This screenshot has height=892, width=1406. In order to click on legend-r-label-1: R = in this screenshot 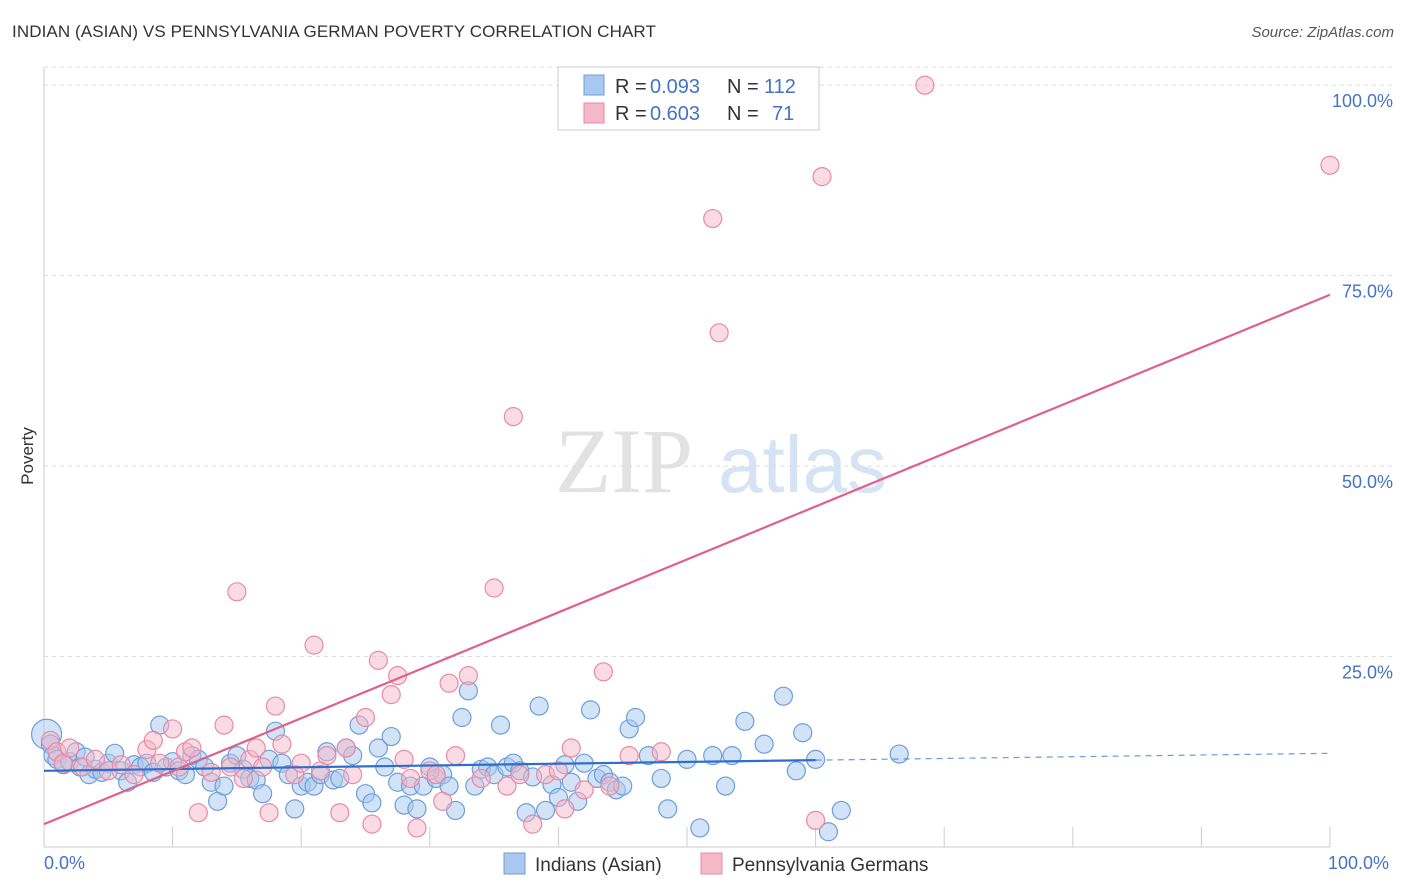, I will do `click(631, 87)`.